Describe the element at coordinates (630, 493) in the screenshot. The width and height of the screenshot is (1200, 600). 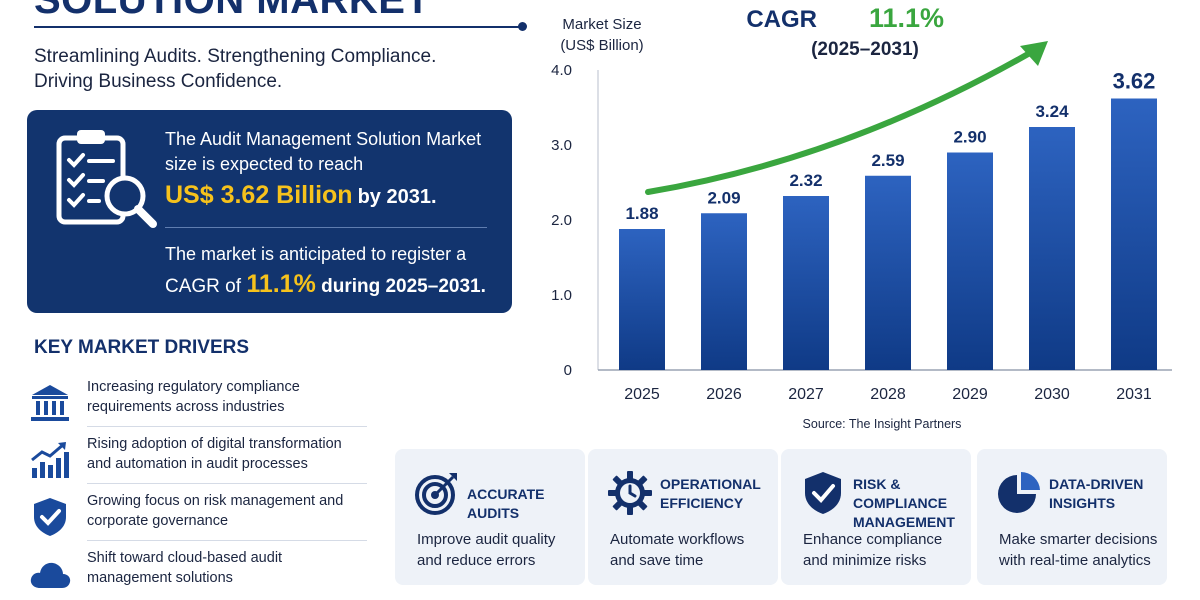
I see `gear-icon` at that location.